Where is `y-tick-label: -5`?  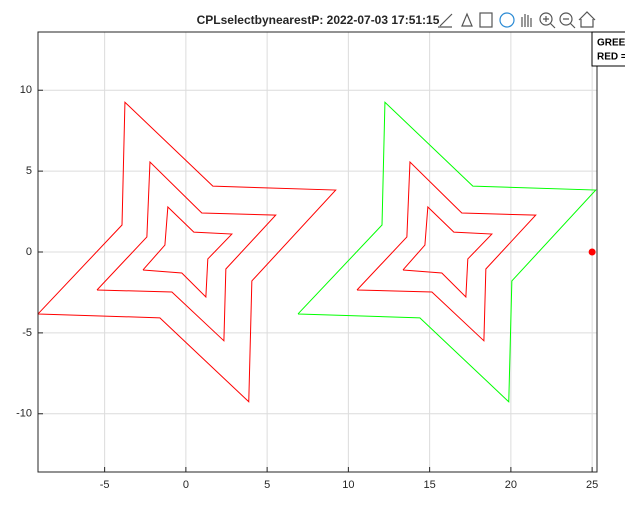 y-tick-label: -5 is located at coordinates (27, 333).